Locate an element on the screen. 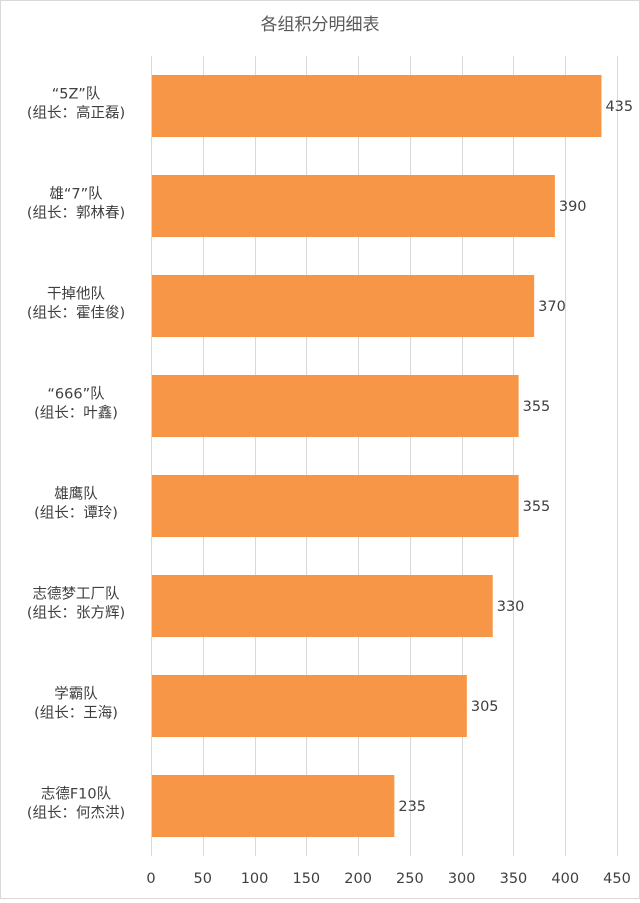 The width and height of the screenshot is (640, 903). category-label: 志德F10队 is located at coordinates (76, 794).